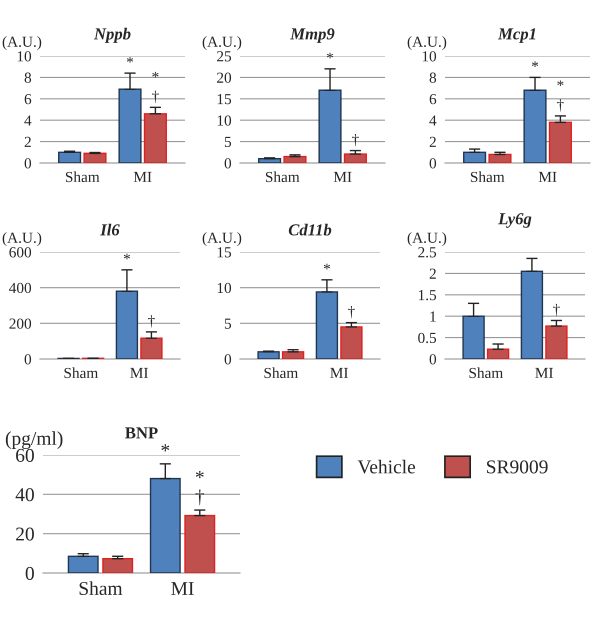  What do you see at coordinates (387, 467) in the screenshot?
I see `legend-label: Vehicle` at bounding box center [387, 467].